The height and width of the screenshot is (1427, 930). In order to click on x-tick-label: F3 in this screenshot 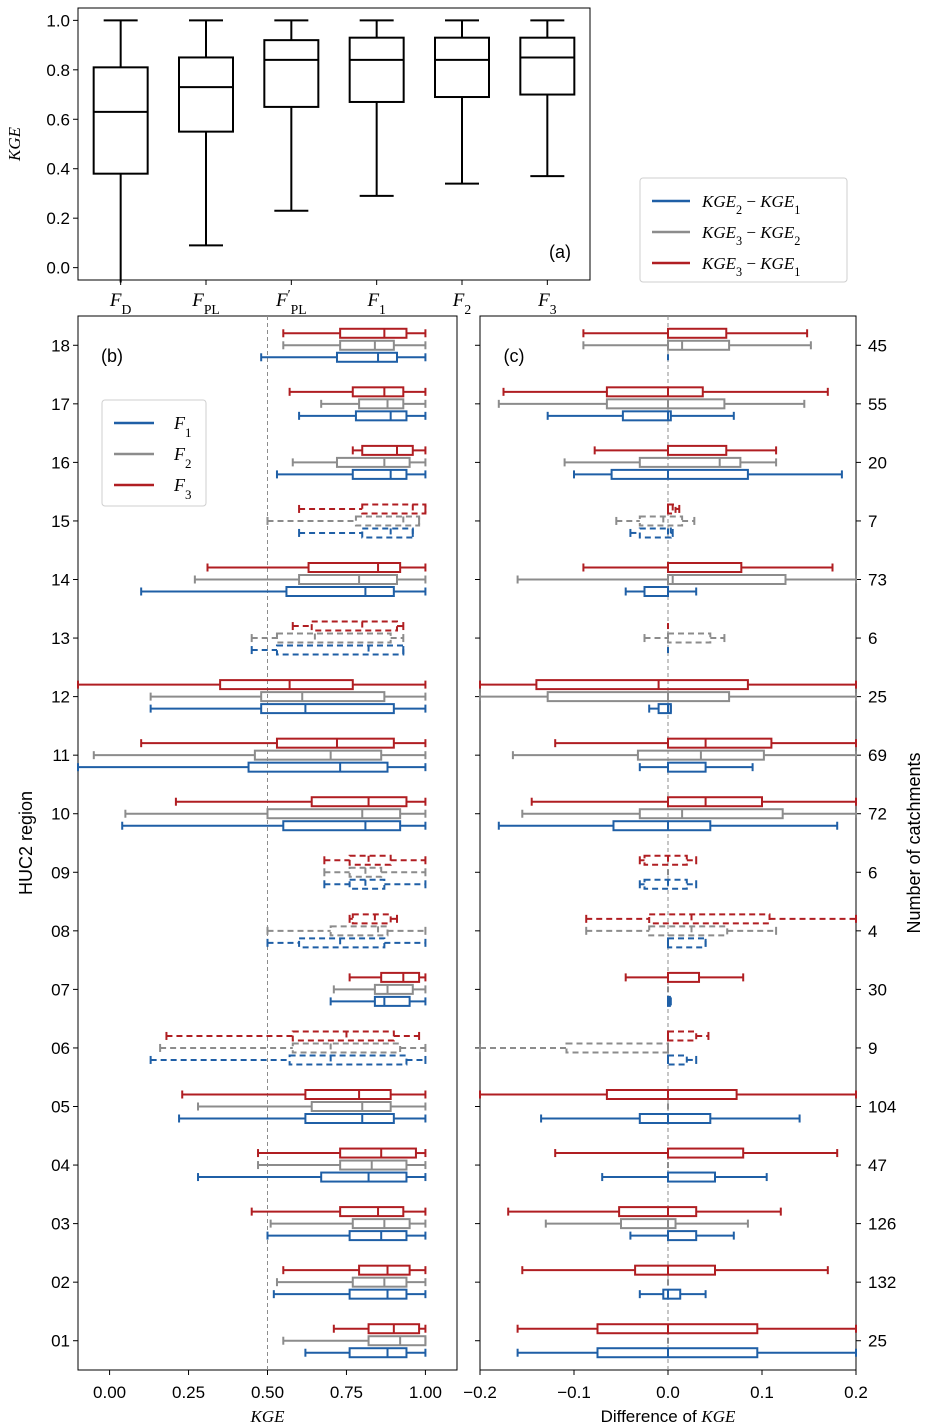, I will do `click(547, 303)`.